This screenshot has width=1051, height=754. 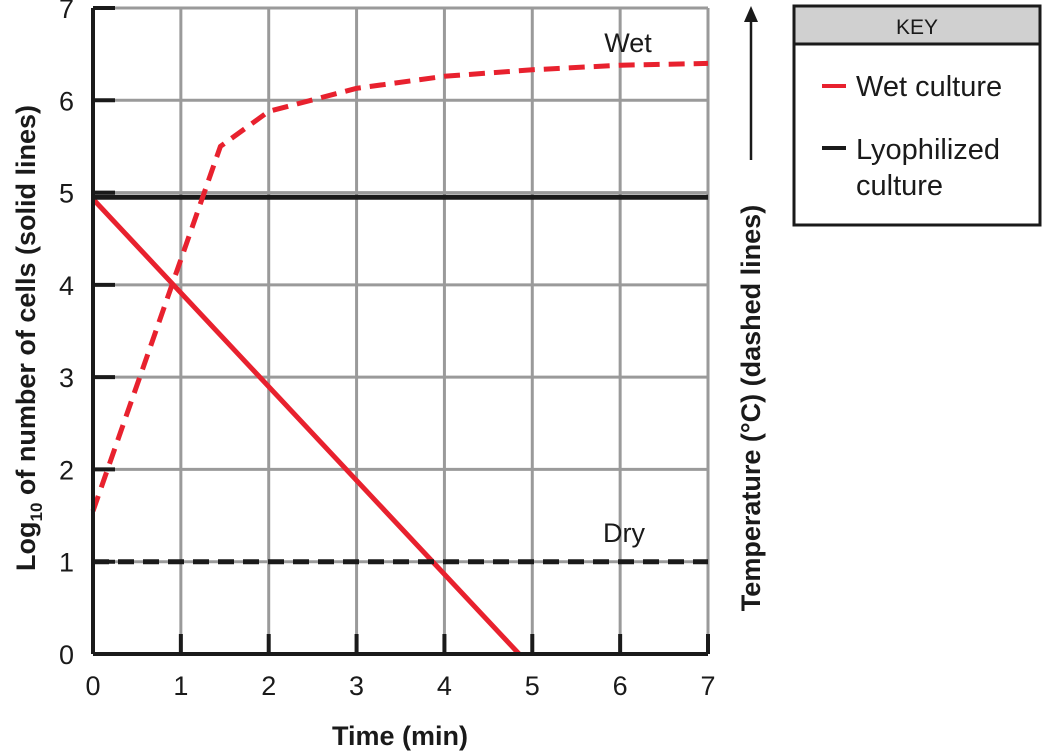 I want to click on y-axis-right-arrow-head, so click(x=751, y=14).